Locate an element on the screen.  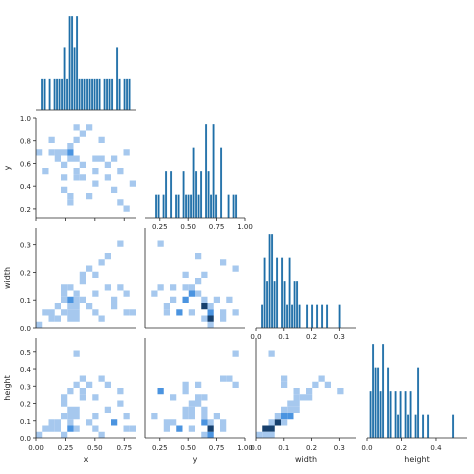
y-tick-label: 0.2 is located at coordinates (25, 405).